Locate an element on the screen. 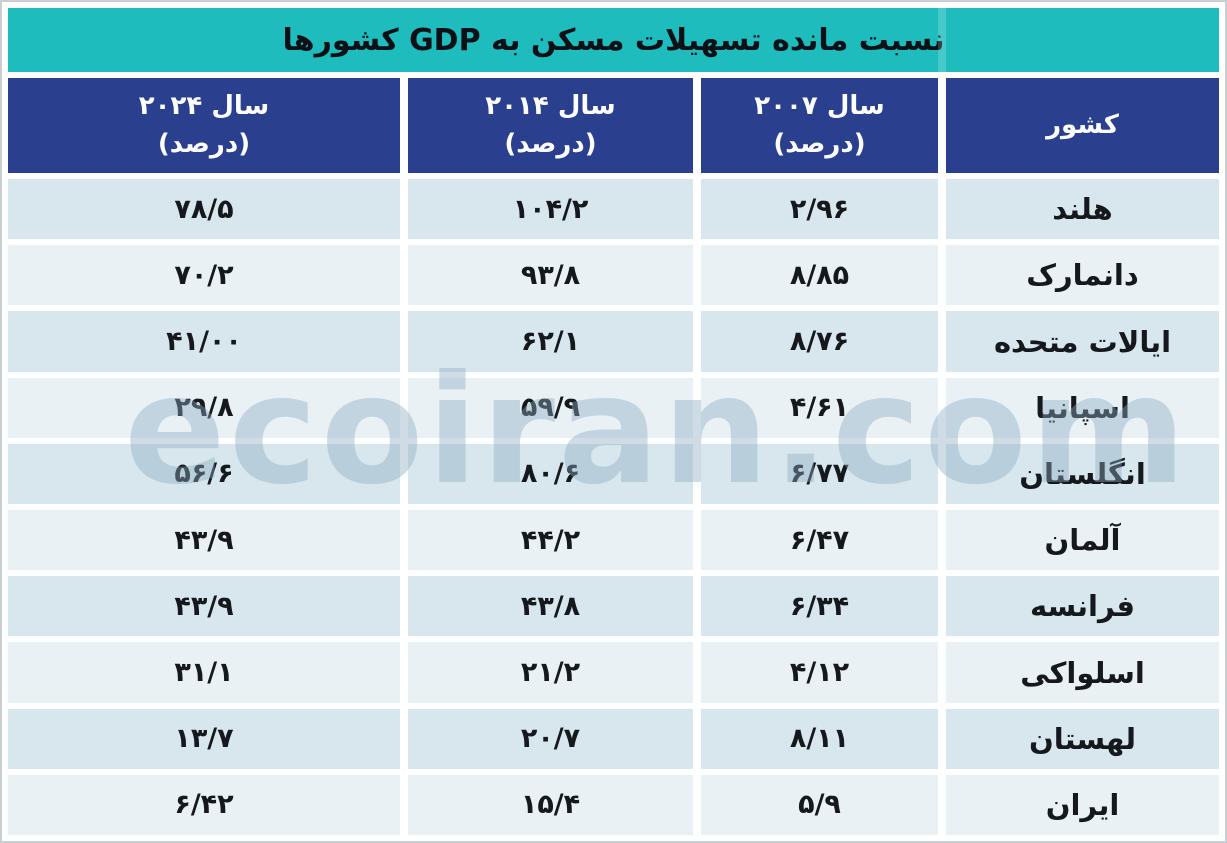 The width and height of the screenshot is (1227, 843). table-row-poland: لهستان ۸/۱۱ ۲۰/۷ ۱۳/۷ is located at coordinates (613, 738).